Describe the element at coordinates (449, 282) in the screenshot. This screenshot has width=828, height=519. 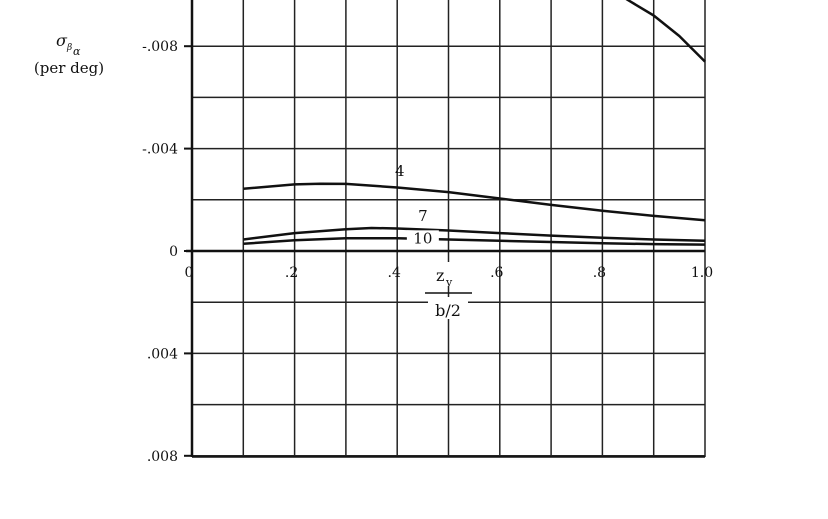
I see `x-axis-numerator-sub: v` at that location.